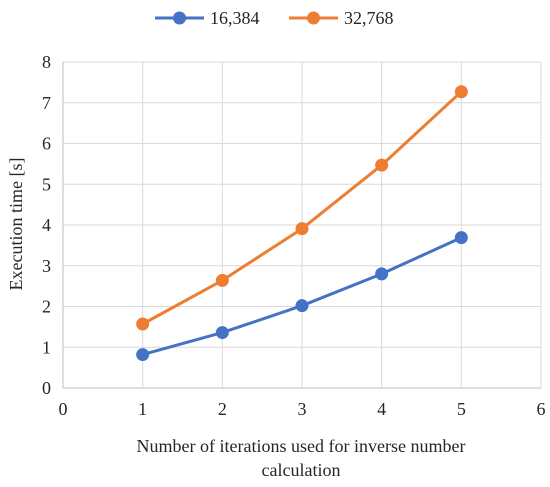 Image resolution: width=550 pixels, height=487 pixels. What do you see at coordinates (461, 409) in the screenshot?
I see `x-tick-label: 5` at bounding box center [461, 409].